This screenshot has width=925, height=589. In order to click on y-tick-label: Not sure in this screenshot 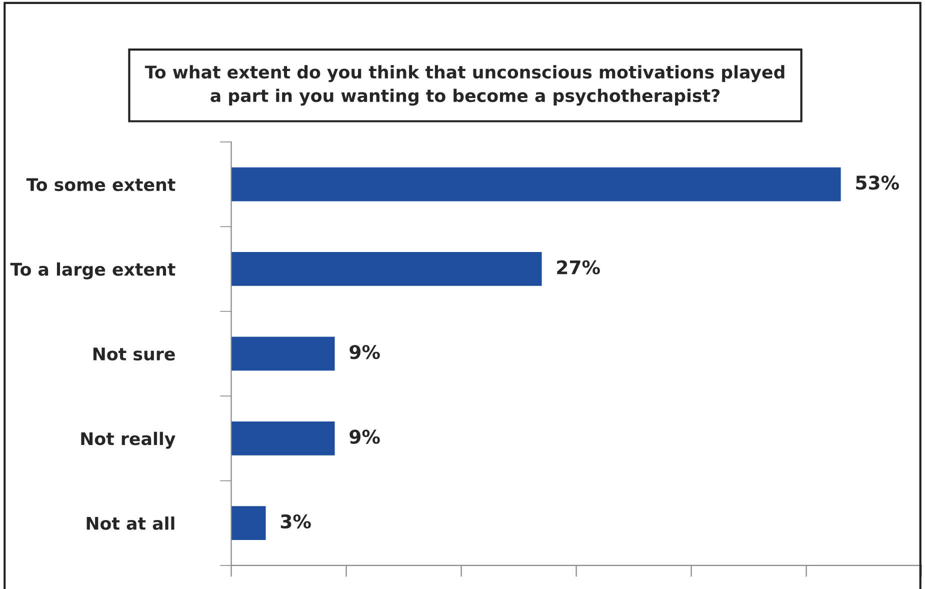, I will do `click(134, 354)`.